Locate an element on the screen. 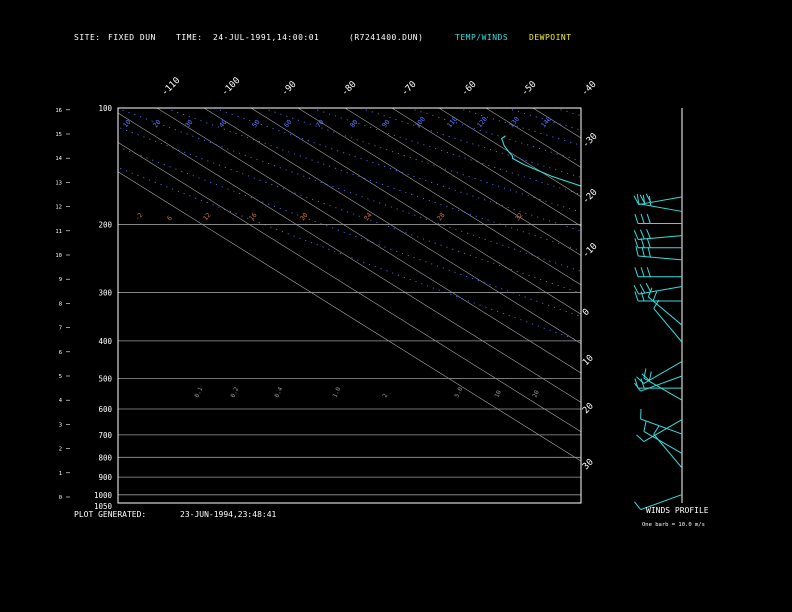 The width and height of the screenshot is (792, 612). dry-adiabat-label: 90 is located at coordinates (385, 123).